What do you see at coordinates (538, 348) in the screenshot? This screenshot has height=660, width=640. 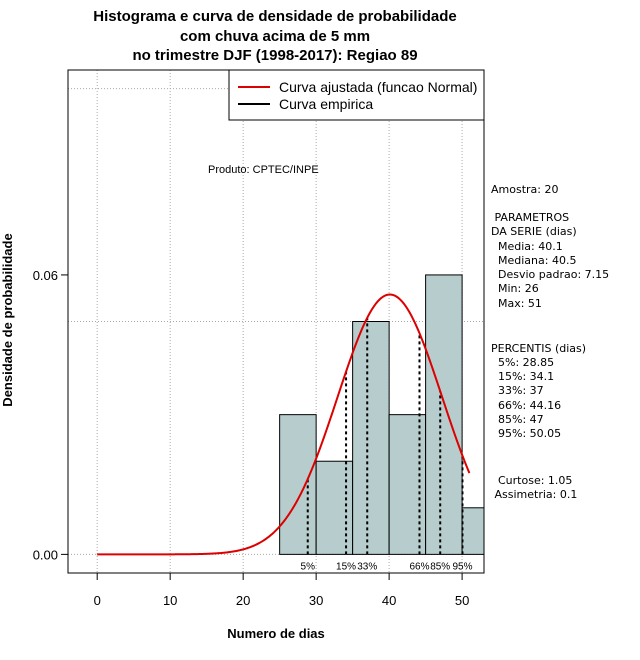 I see `stat-percentiles-header: PERCENTIS (dias)` at bounding box center [538, 348].